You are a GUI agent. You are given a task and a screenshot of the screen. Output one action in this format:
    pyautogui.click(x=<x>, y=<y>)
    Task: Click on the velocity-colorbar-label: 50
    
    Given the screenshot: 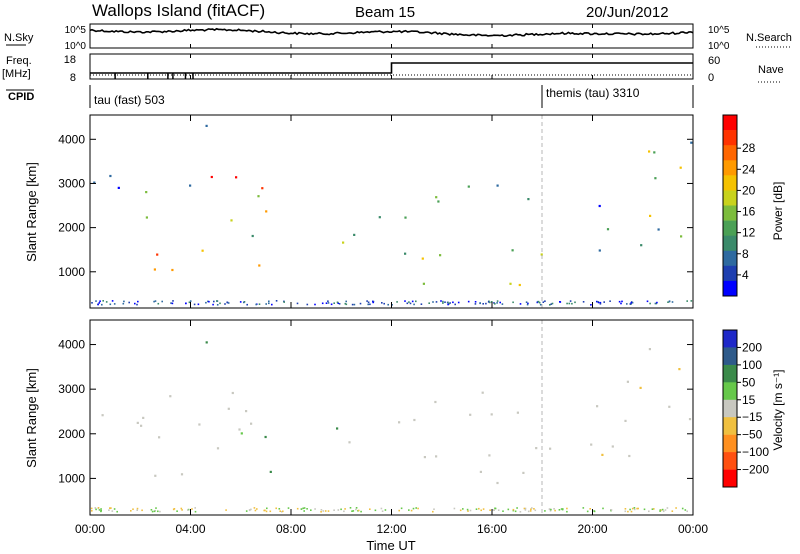 What is the action you would take?
    pyautogui.click(x=749, y=382)
    